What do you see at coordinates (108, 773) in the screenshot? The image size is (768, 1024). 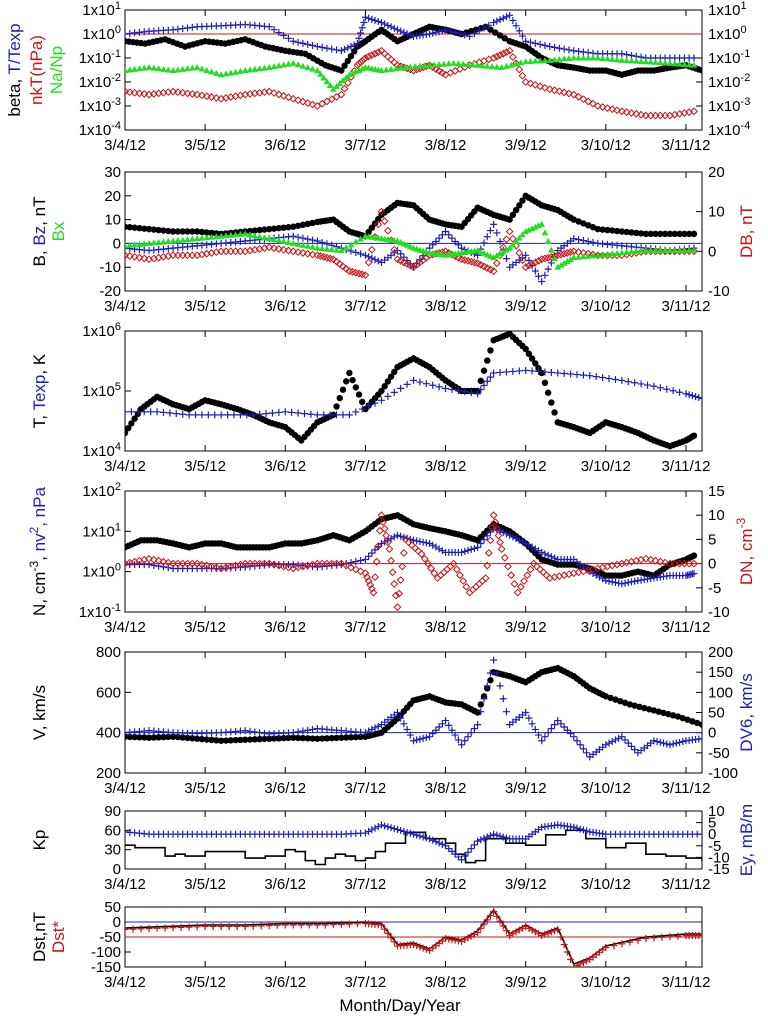 I see `y-tick-label: 200` at bounding box center [108, 773].